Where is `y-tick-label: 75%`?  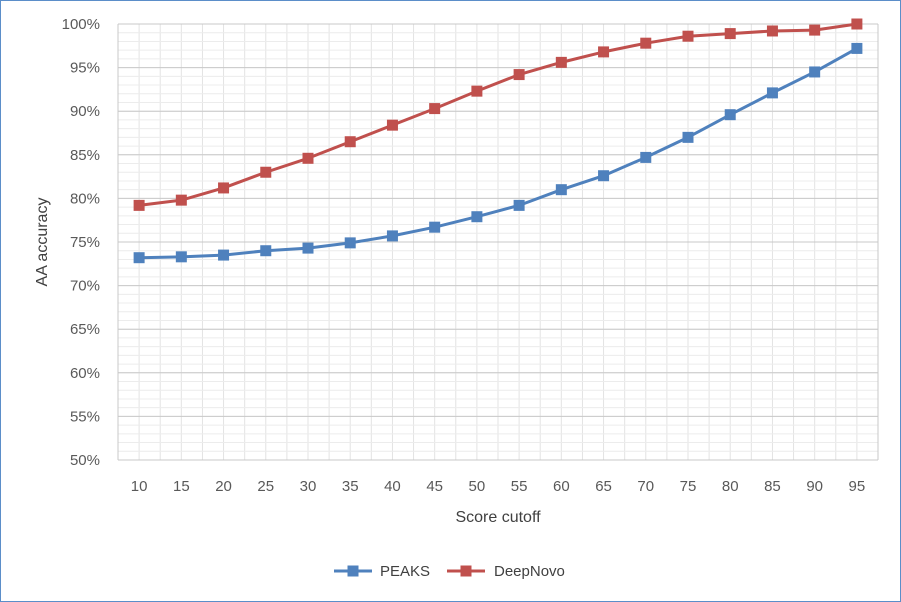 y-tick-label: 75% is located at coordinates (85, 242).